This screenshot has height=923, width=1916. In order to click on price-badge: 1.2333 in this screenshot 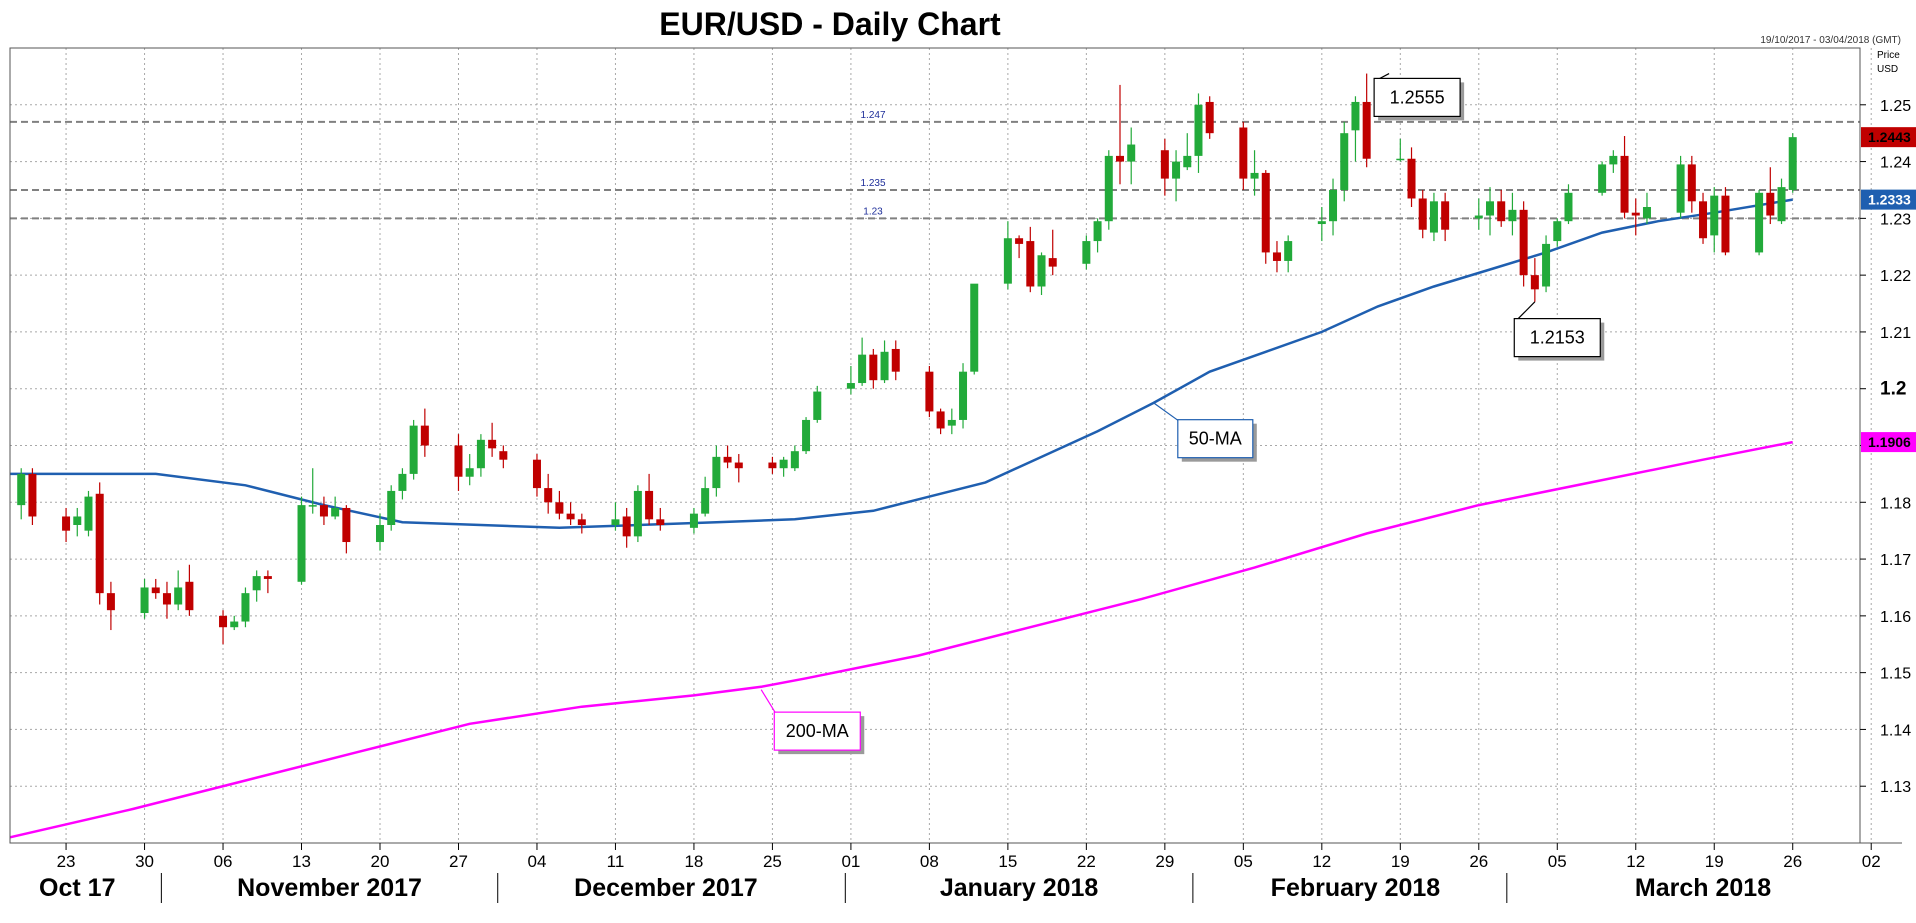, I will do `click(1888, 199)`.